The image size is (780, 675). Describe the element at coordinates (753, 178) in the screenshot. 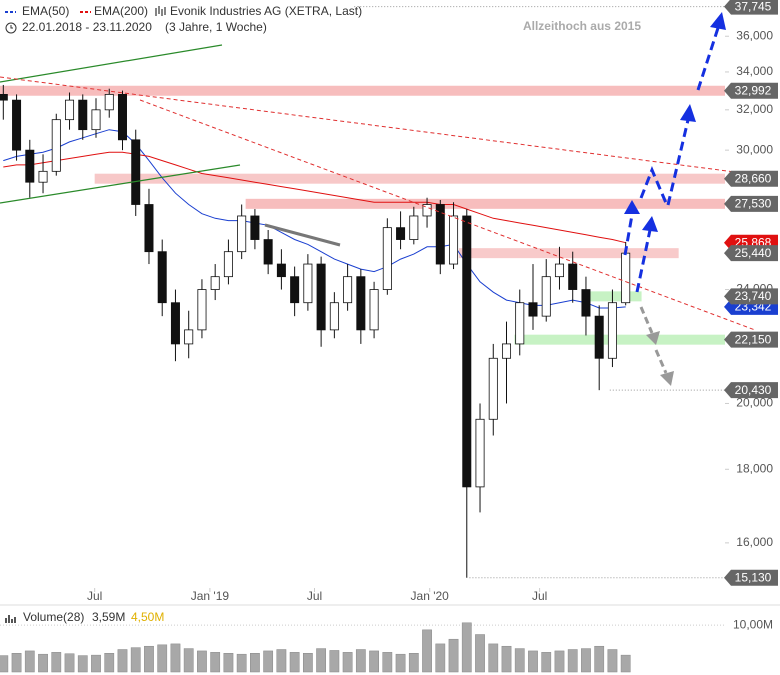

I see `level-label: 28,660` at that location.